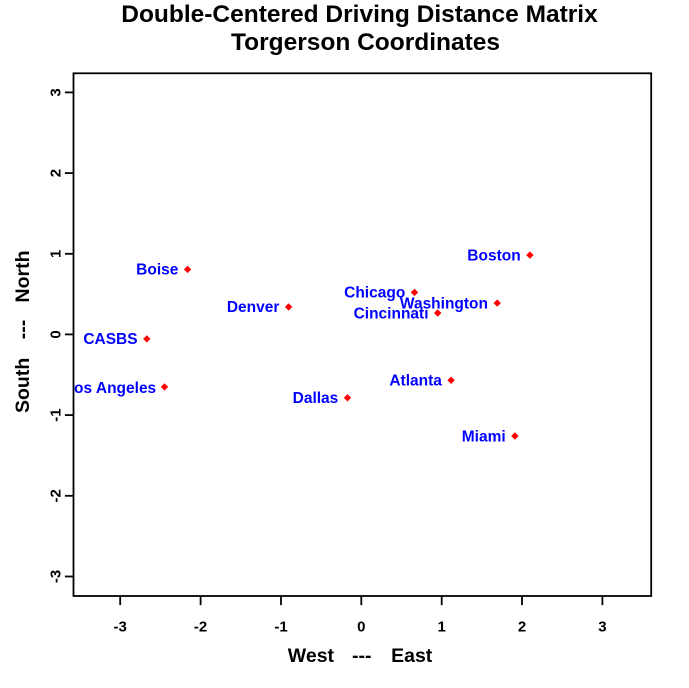 The height and width of the screenshot is (688, 689). I want to click on svg-text: Washington, so click(444, 303).